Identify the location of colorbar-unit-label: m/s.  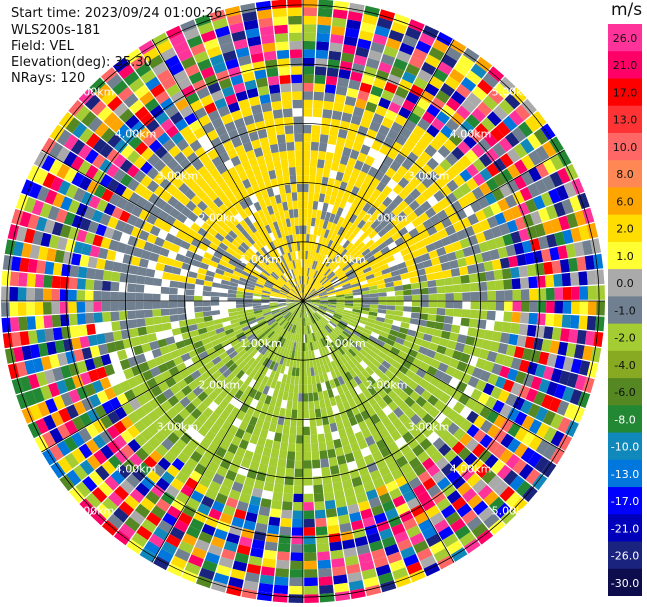
(627, 10).